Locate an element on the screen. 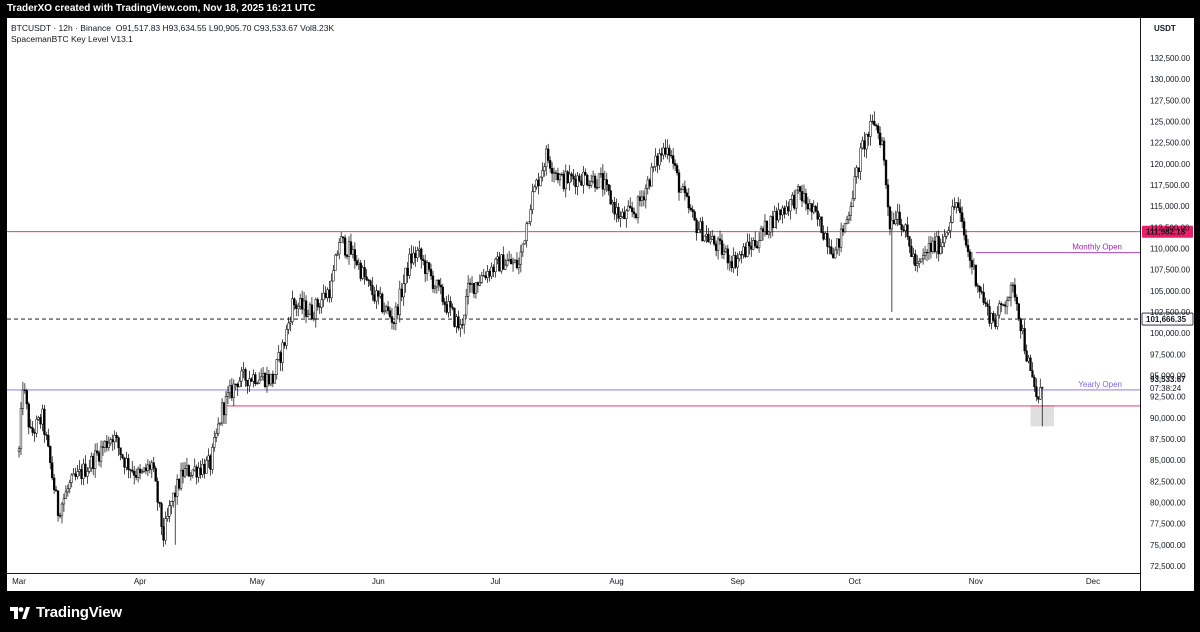 The width and height of the screenshot is (1200, 632). countdown-label: 07:38:24 is located at coordinates (1166, 388).